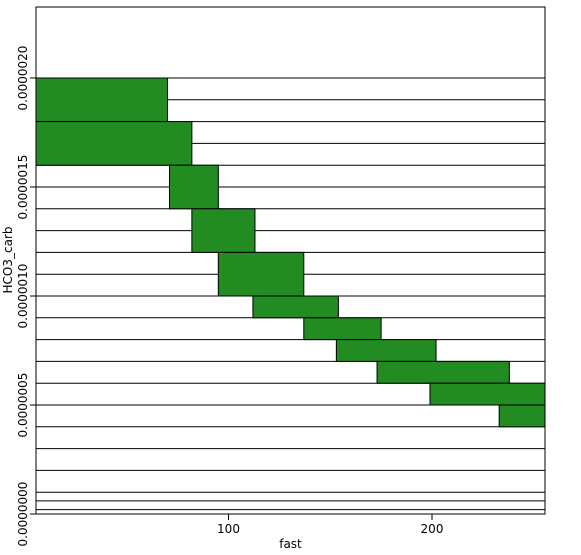 The image size is (581, 555). What do you see at coordinates (432, 529) in the screenshot?
I see `x-tick-label: 200` at bounding box center [432, 529].